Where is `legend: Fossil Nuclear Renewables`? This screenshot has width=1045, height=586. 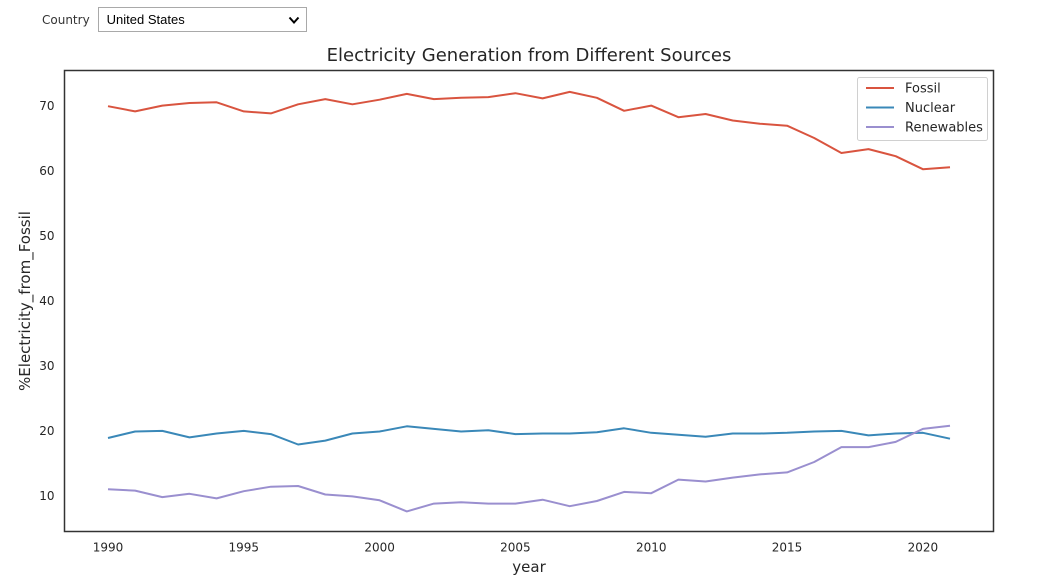 legend: Fossil Nuclear Renewables is located at coordinates (922, 109).